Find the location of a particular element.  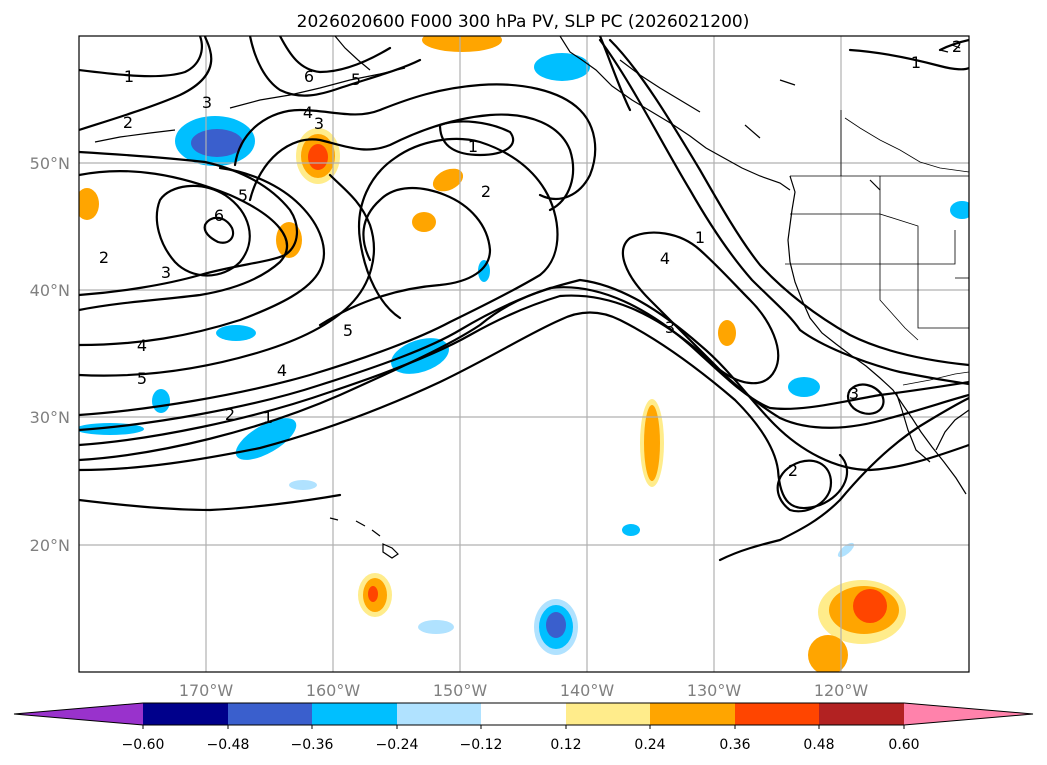

political-borders is located at coordinates (877, 248).